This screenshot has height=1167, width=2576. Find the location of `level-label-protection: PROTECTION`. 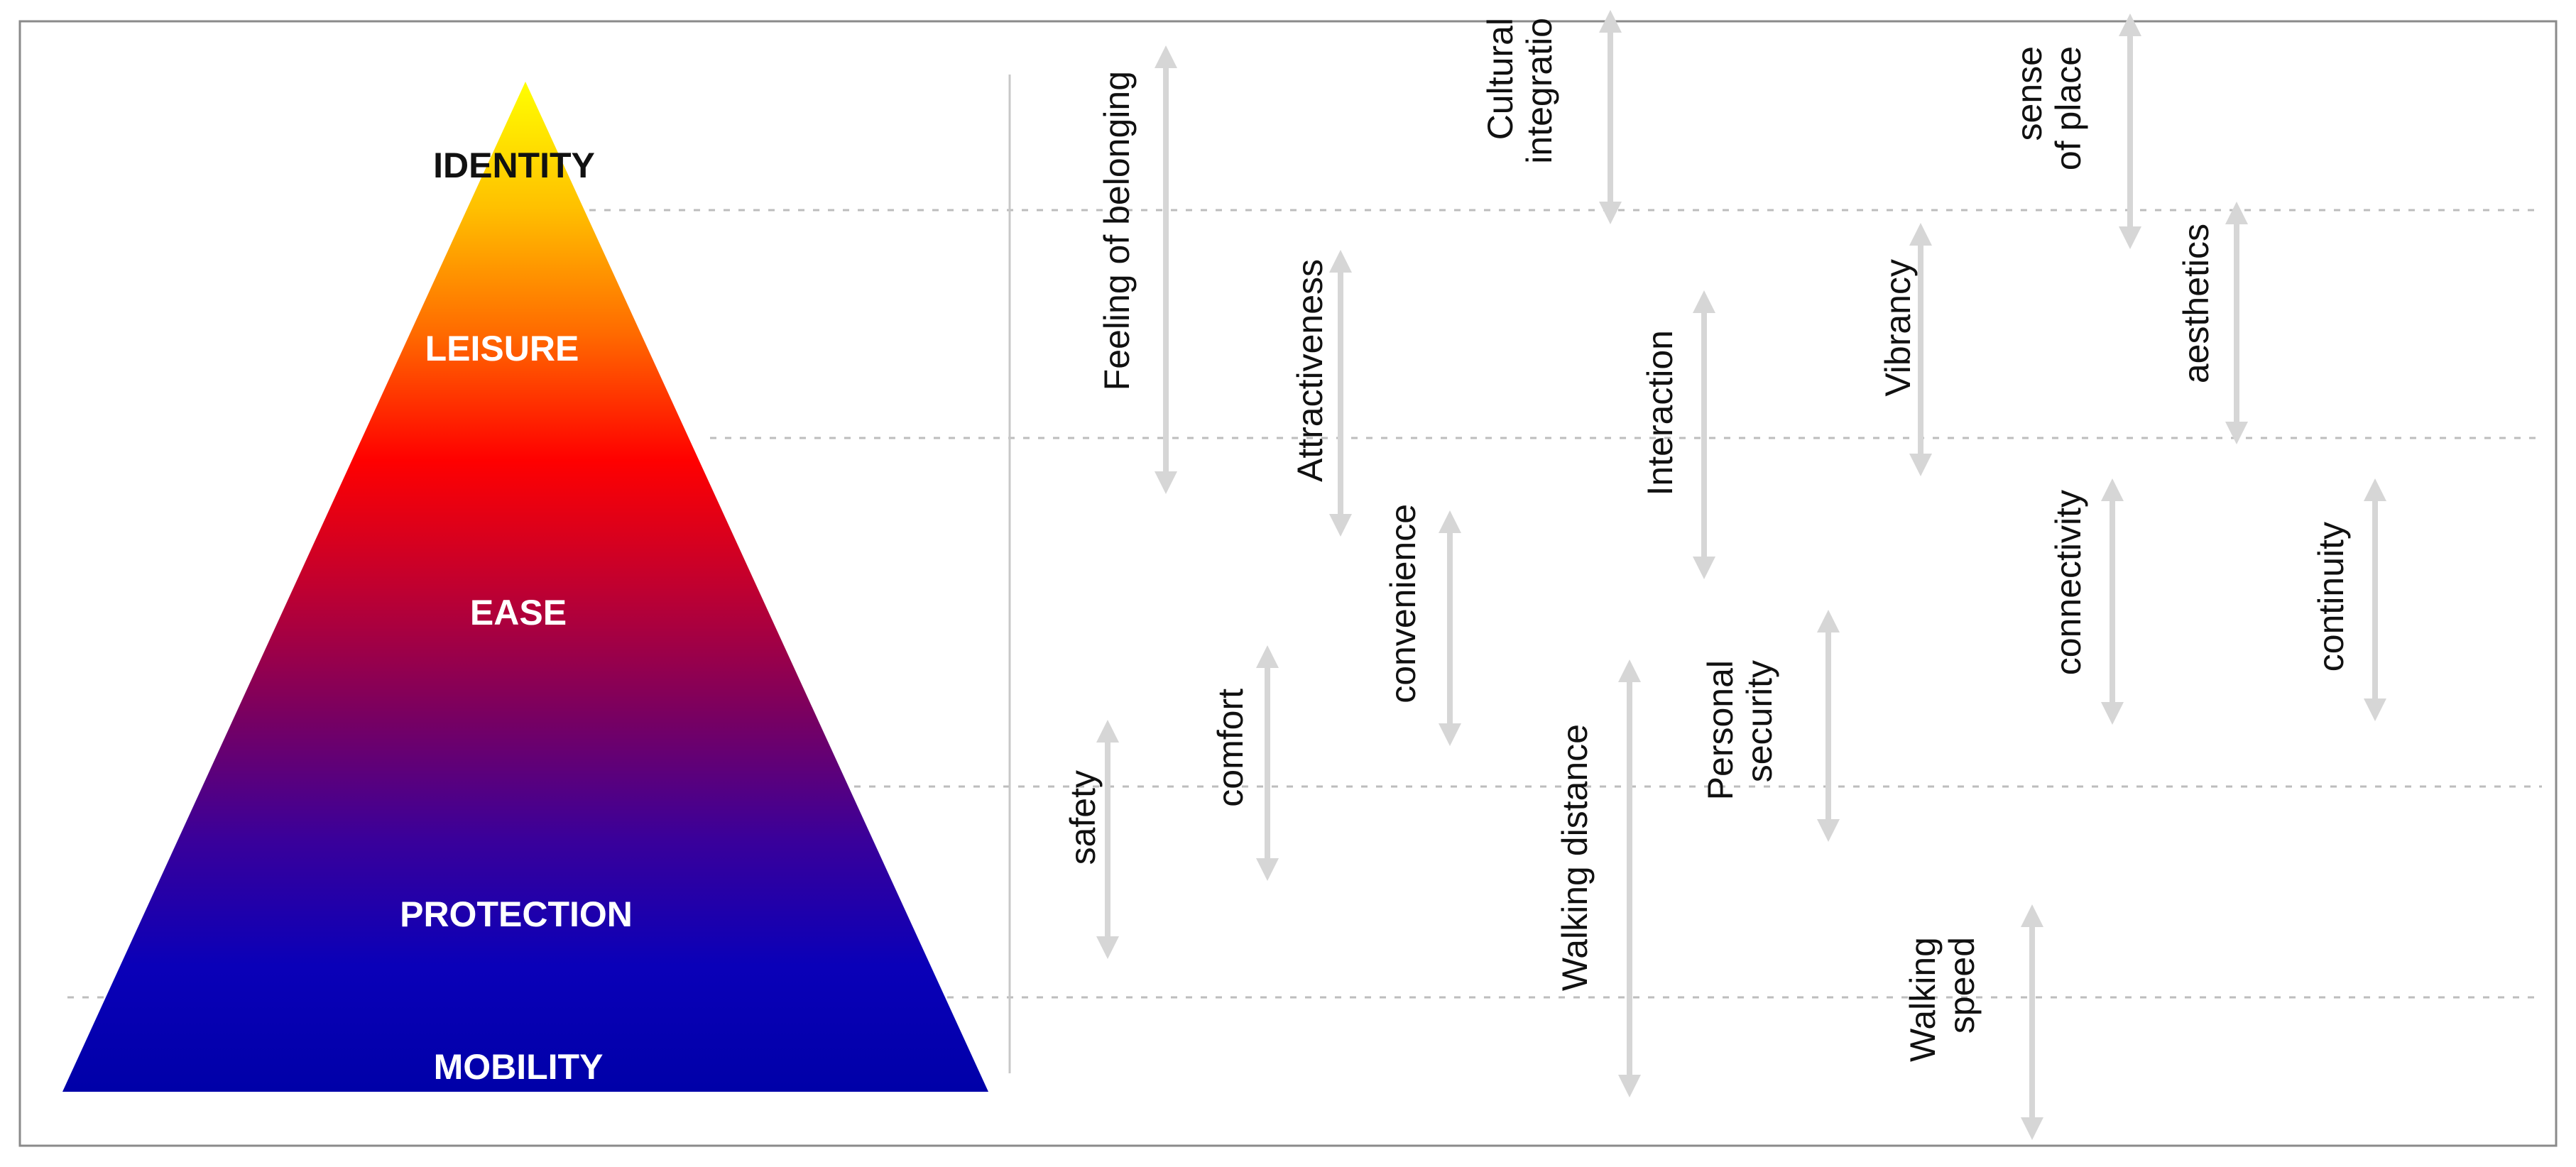

level-label-protection: PROTECTION is located at coordinates (516, 914).